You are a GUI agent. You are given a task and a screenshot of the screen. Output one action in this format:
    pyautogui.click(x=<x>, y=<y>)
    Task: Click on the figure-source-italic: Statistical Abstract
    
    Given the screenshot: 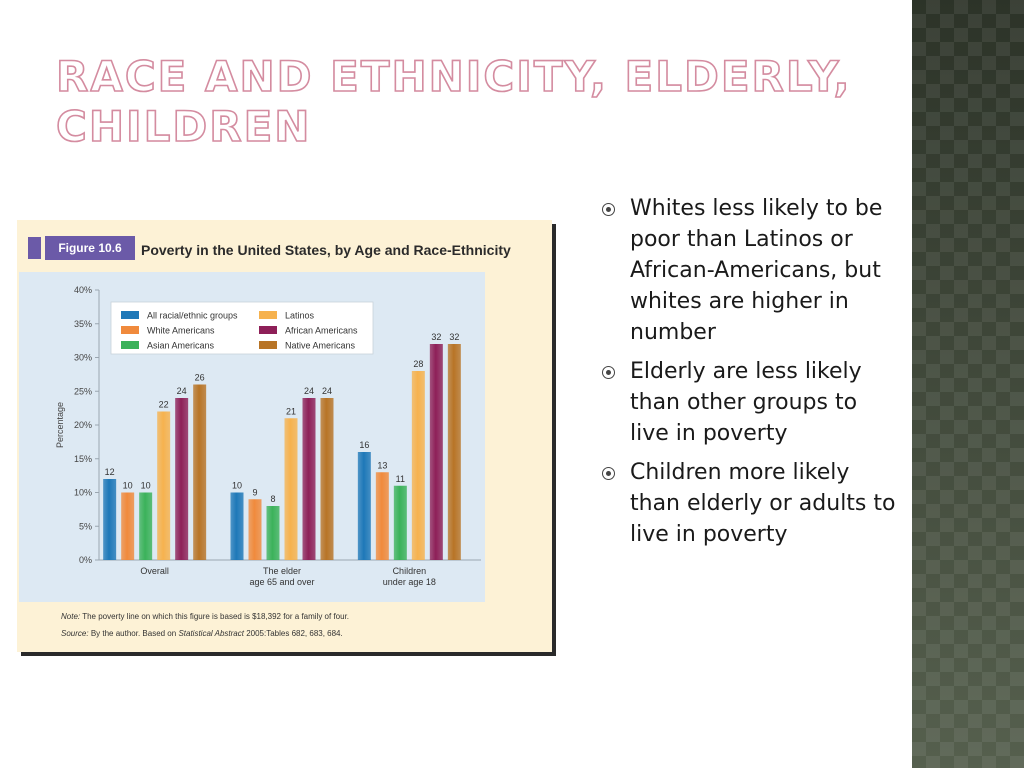 What is the action you would take?
    pyautogui.click(x=211, y=633)
    